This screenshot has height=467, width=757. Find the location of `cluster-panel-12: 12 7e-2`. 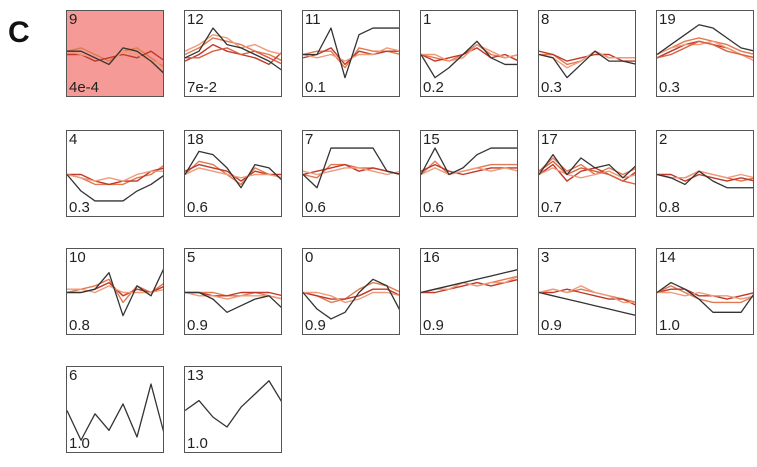

cluster-panel-12: 12 7e-2 is located at coordinates (233, 53).